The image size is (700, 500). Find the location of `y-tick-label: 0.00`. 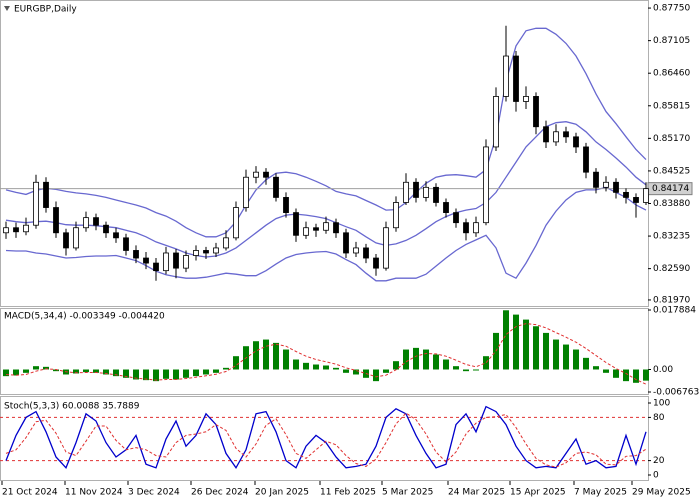

y-tick-label: 0.00 is located at coordinates (663, 370).